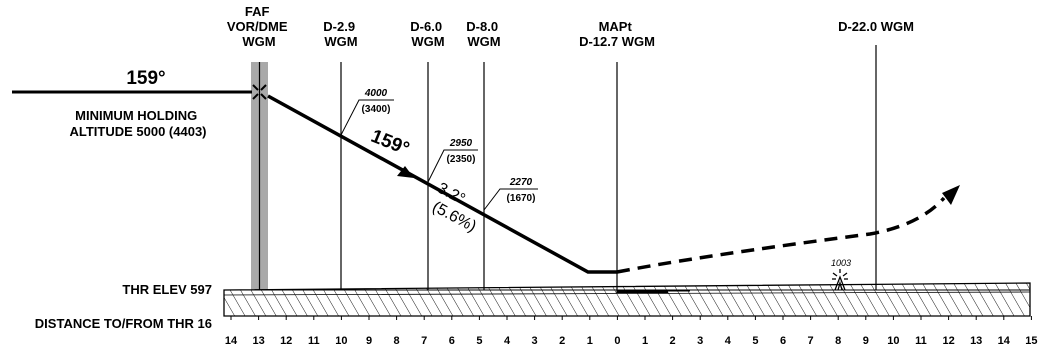  Describe the element at coordinates (452, 166) in the screenshot. I see `leader-d60` at that location.